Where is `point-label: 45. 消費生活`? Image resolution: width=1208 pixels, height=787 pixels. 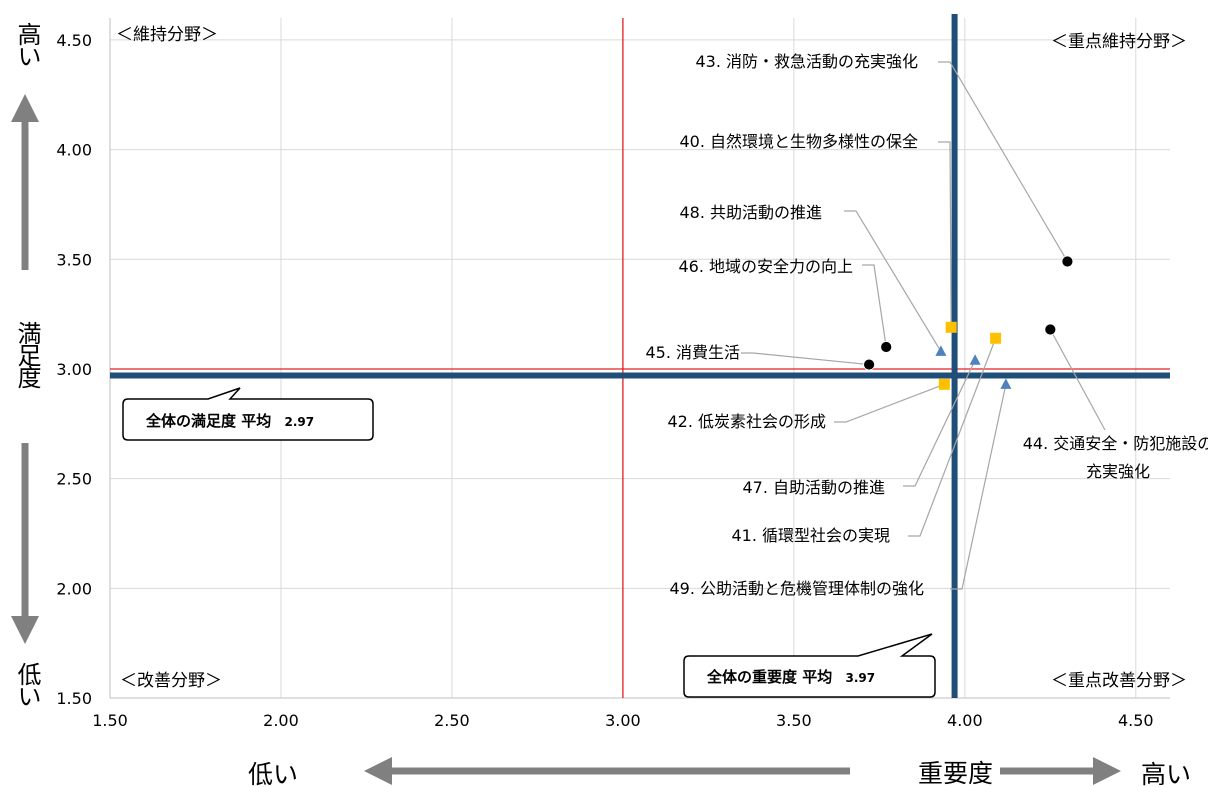 point-label: 45. 消費生活 is located at coordinates (692, 352).